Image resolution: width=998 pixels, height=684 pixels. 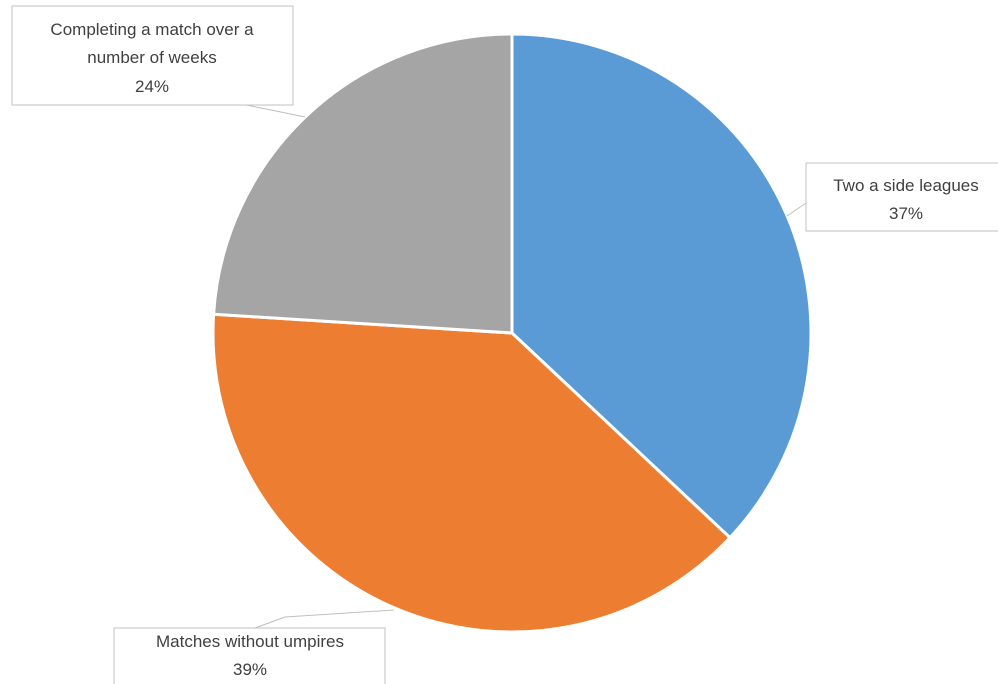 What do you see at coordinates (152, 29) in the screenshot?
I see `slice-label-completing-a-match-line-1: Completing a match over a` at bounding box center [152, 29].